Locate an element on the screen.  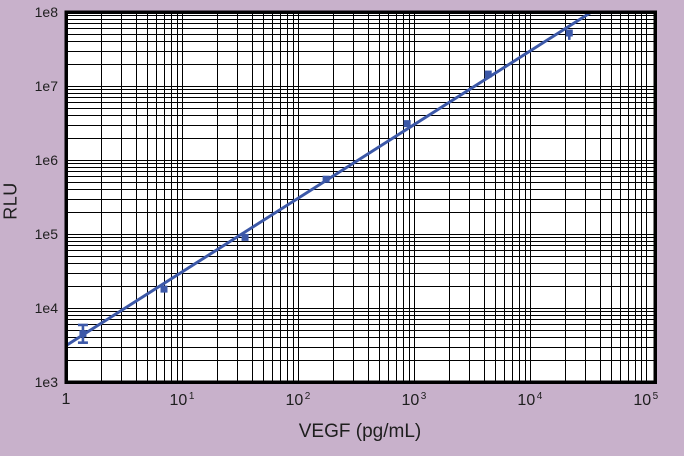
y-axis-title: RLU is located at coordinates (10, 201).